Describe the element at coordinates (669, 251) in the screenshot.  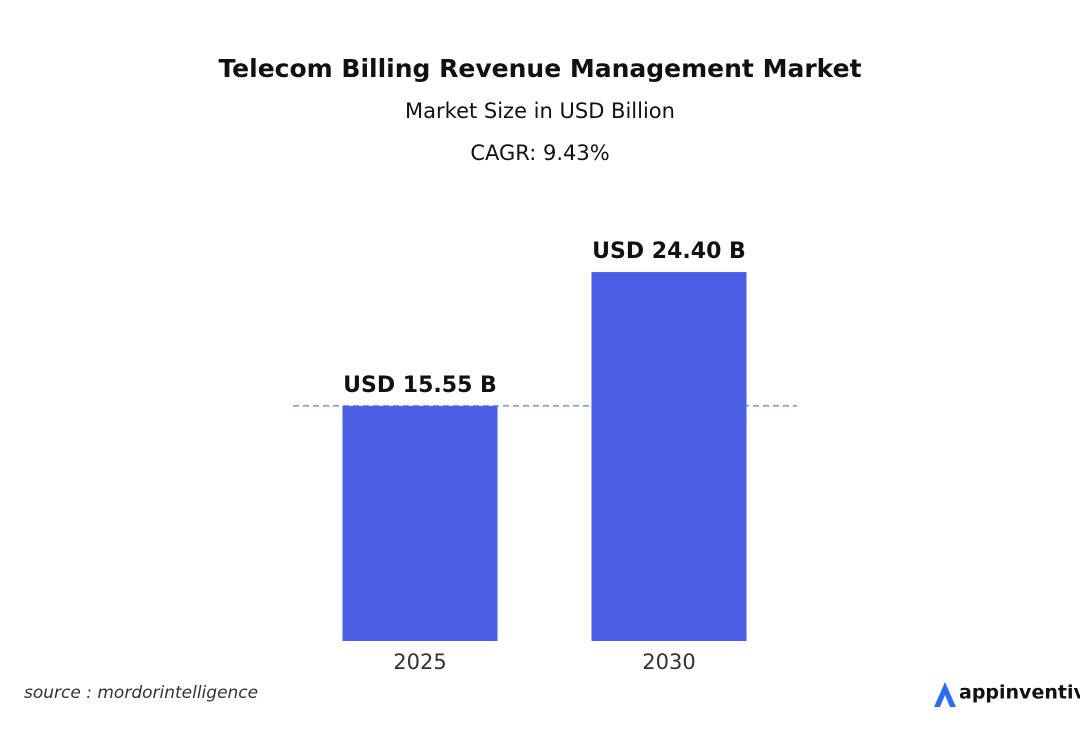
I see `value-label: USD 24.40 B` at that location.